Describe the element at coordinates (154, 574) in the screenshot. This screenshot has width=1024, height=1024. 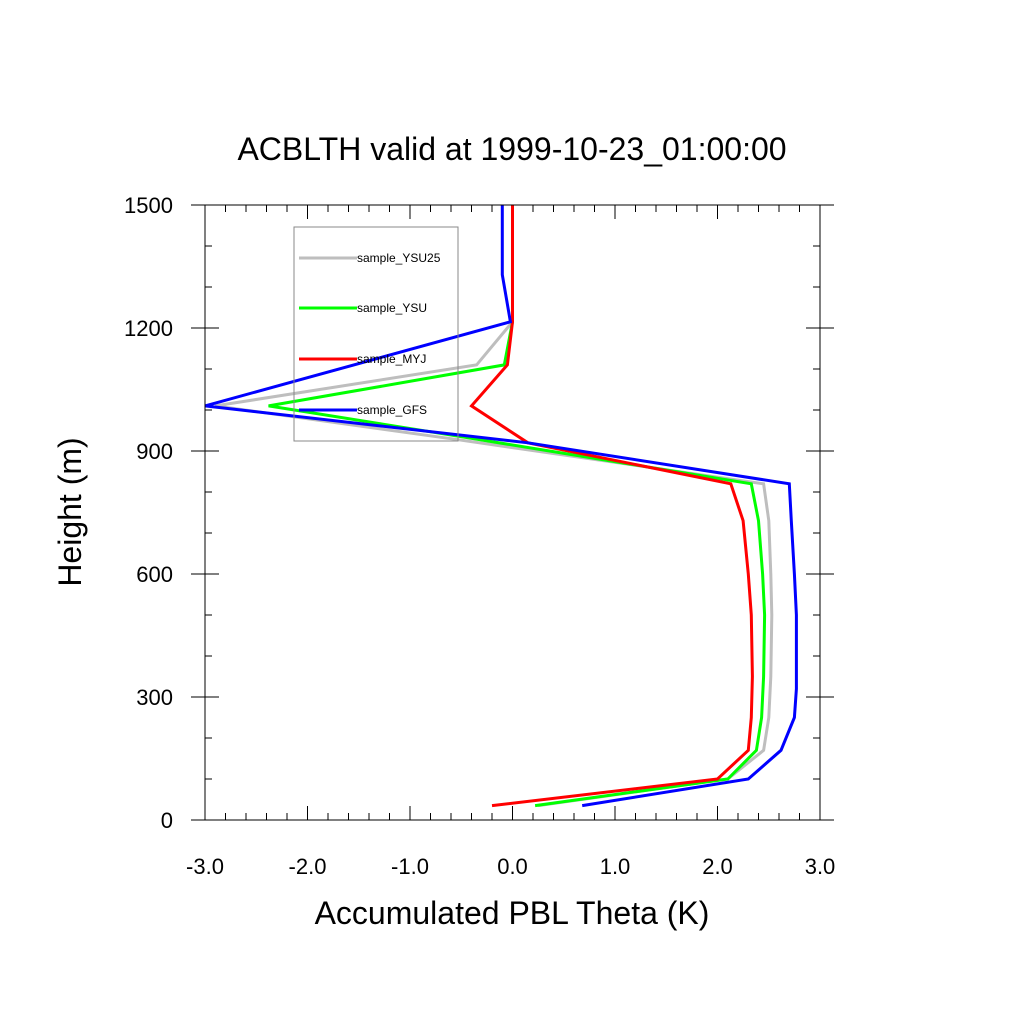
I see `y-tick-label: 600` at that location.